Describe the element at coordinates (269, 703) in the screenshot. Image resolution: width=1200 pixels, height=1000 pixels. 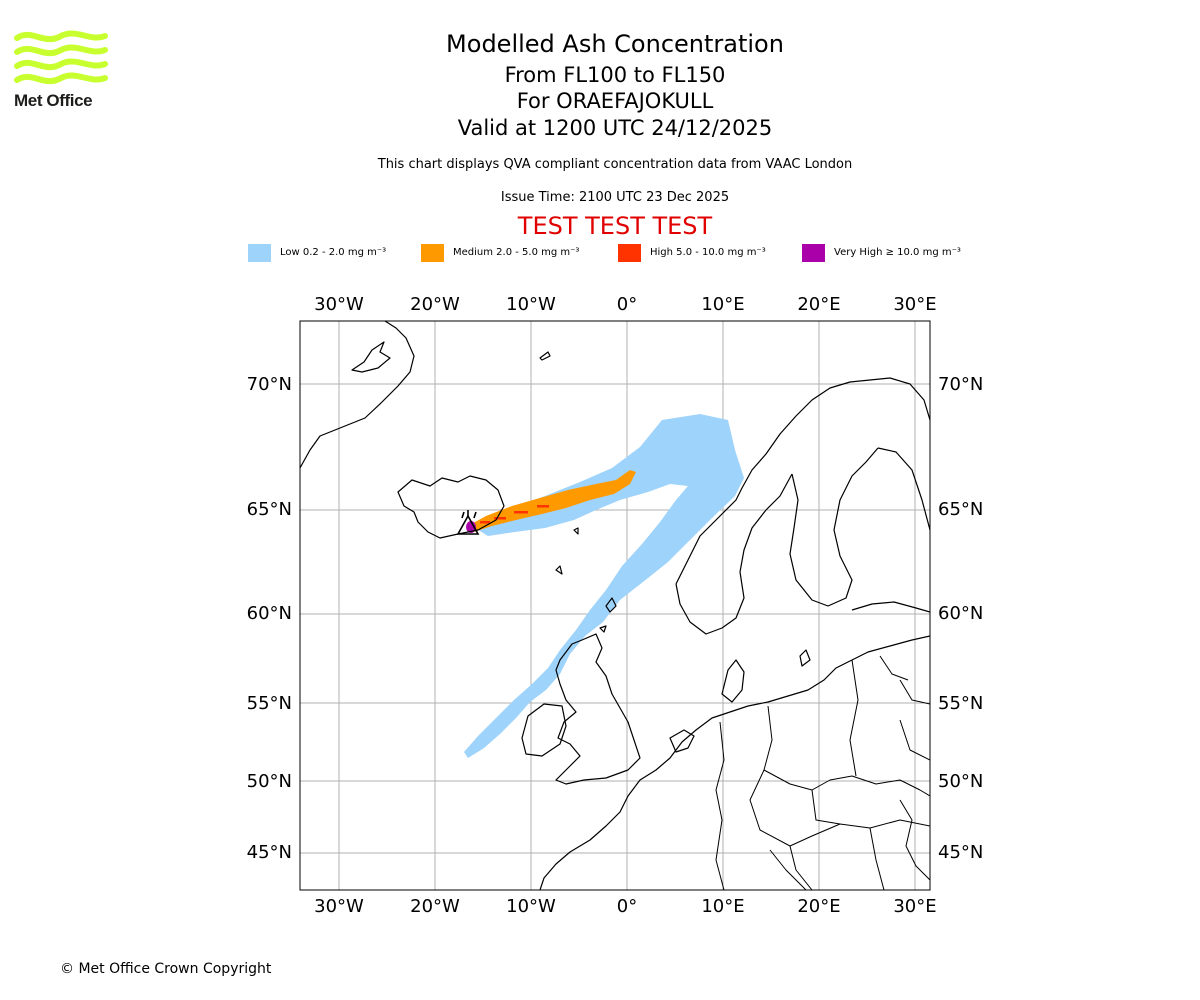
I see `lat-label-55n: 55°N` at that location.